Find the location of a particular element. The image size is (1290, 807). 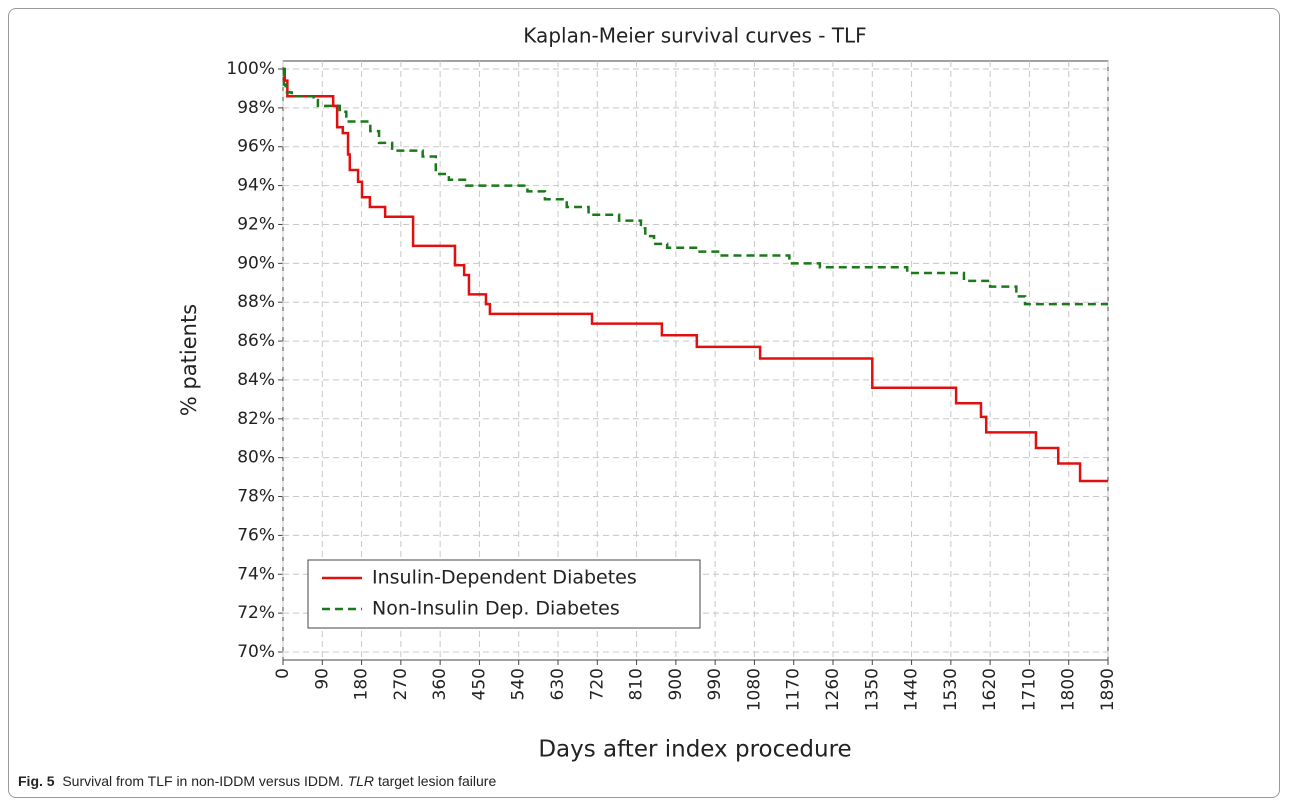

x-tick-label: 1170 is located at coordinates (794, 689).